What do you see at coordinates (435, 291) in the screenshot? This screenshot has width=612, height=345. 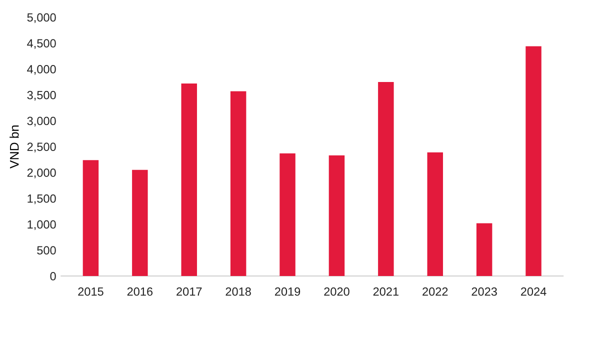 I see `x-tick-label: 2022` at bounding box center [435, 291].